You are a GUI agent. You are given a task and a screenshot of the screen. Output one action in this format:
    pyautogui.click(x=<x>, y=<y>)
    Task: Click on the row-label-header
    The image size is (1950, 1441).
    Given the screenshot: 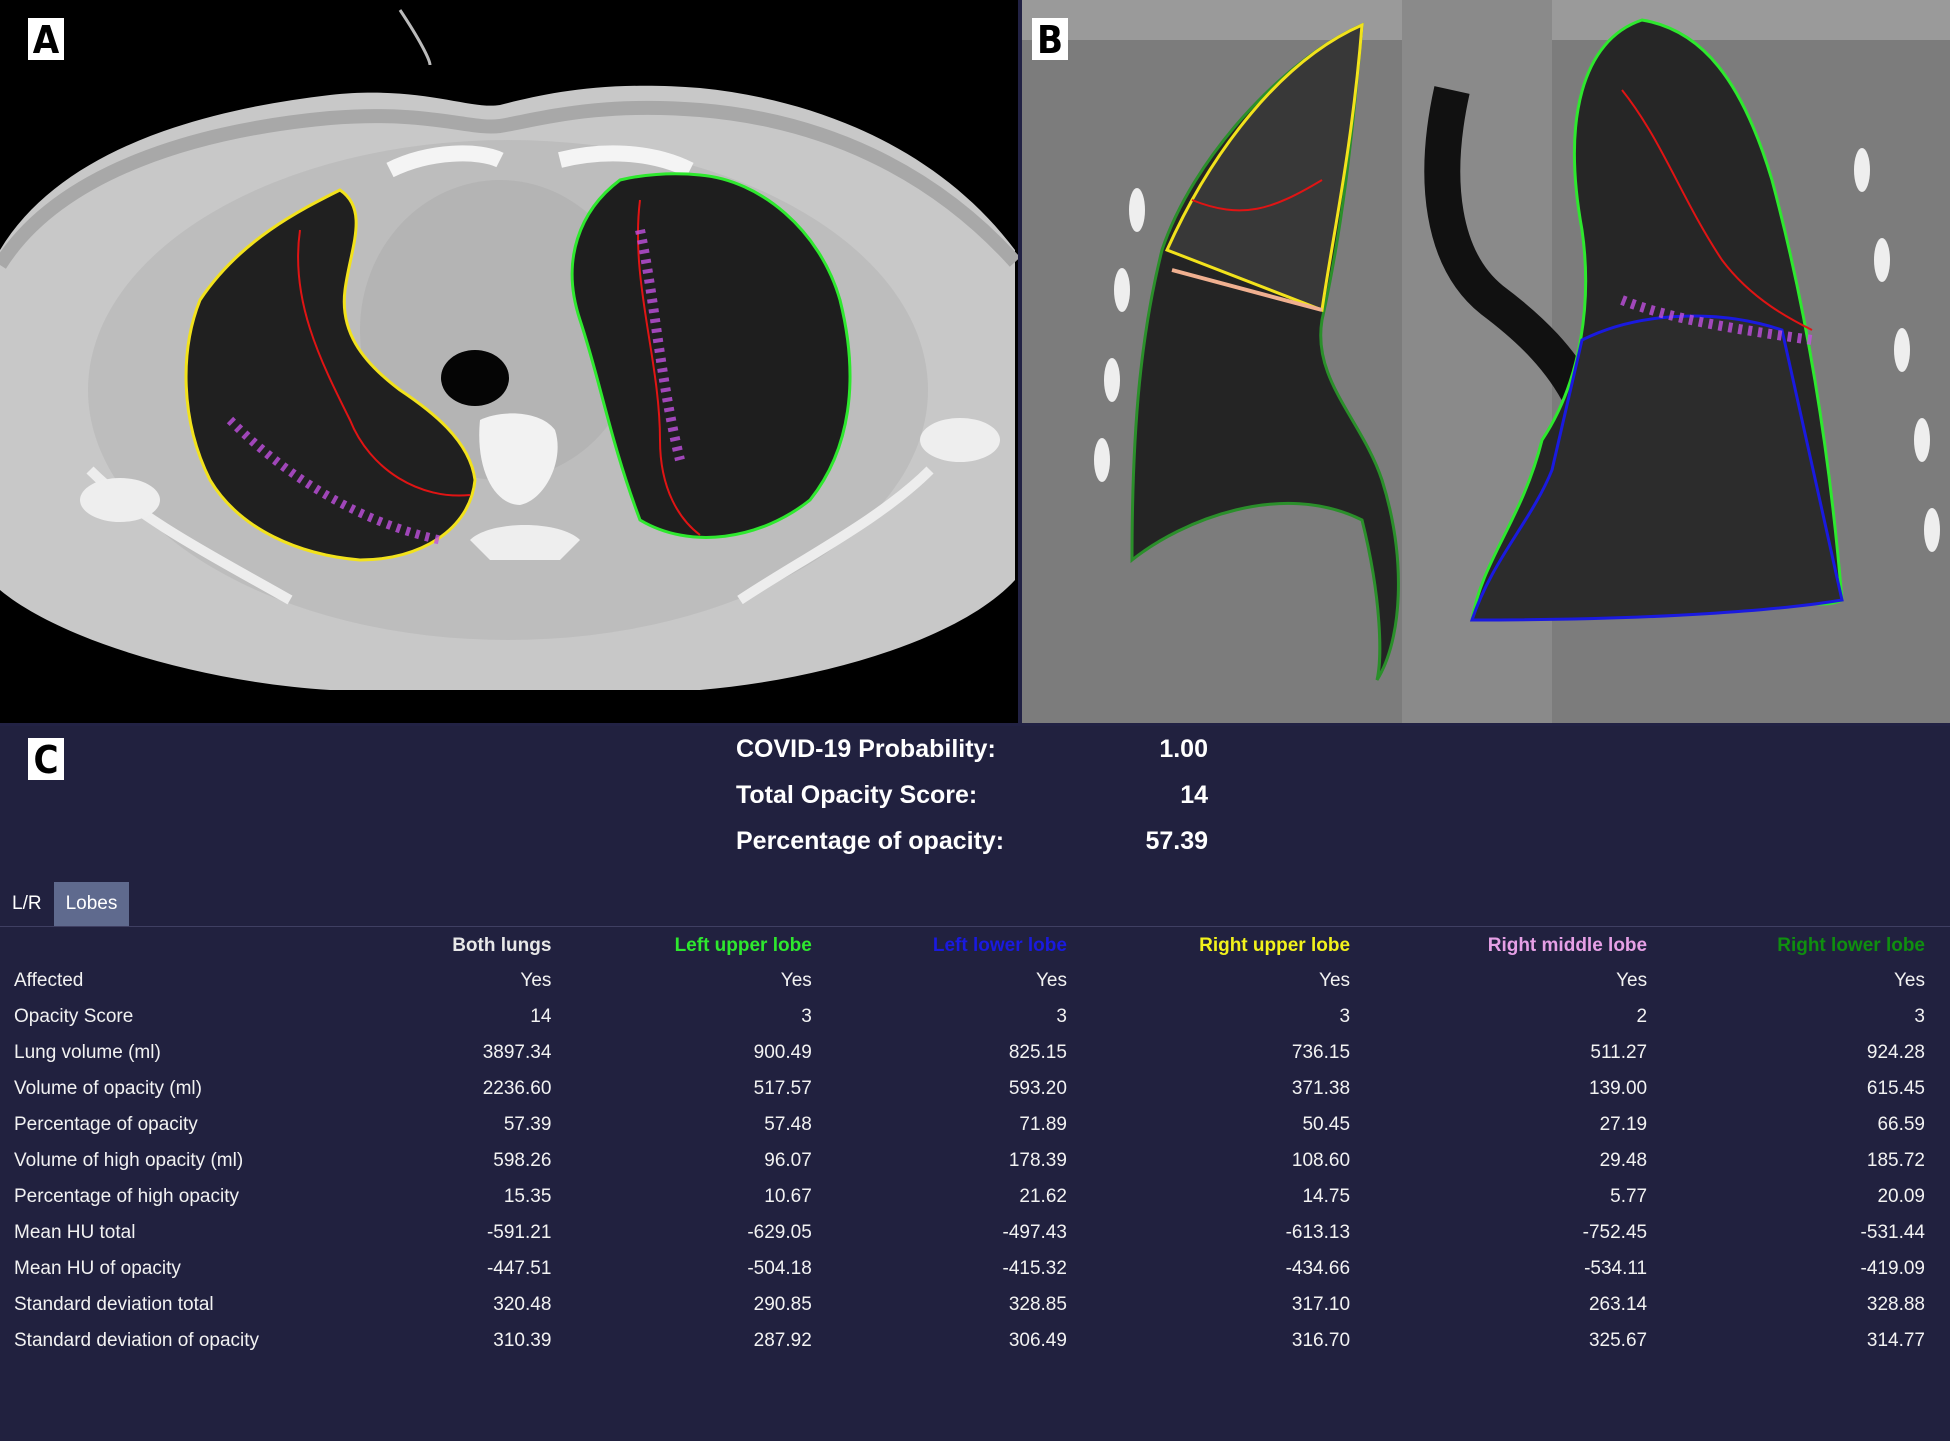 What is the action you would take?
    pyautogui.click(x=187, y=946)
    